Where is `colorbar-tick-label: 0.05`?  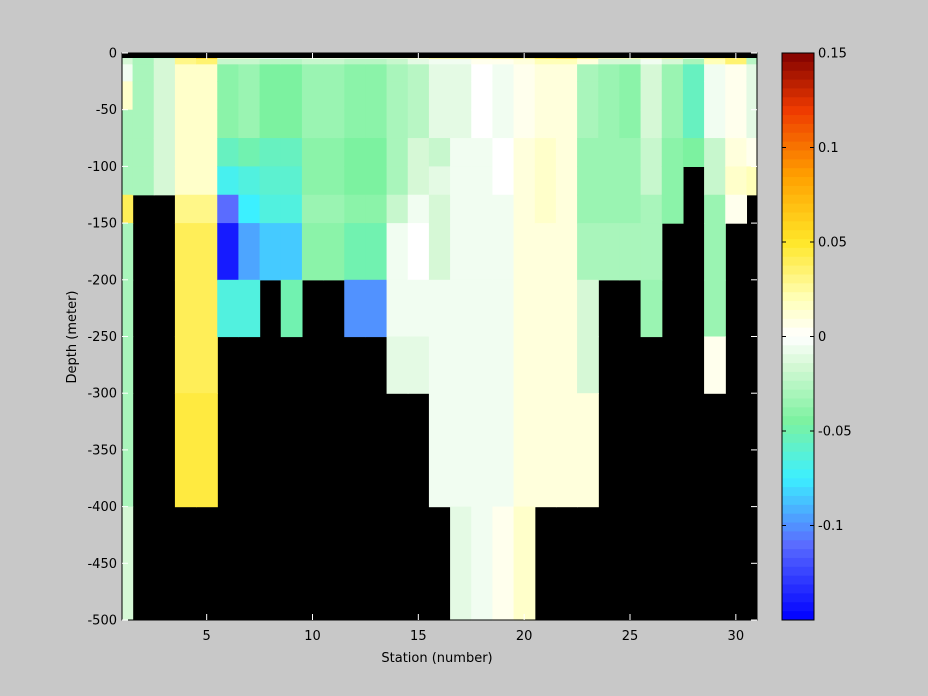 colorbar-tick-label: 0.05 is located at coordinates (832, 243).